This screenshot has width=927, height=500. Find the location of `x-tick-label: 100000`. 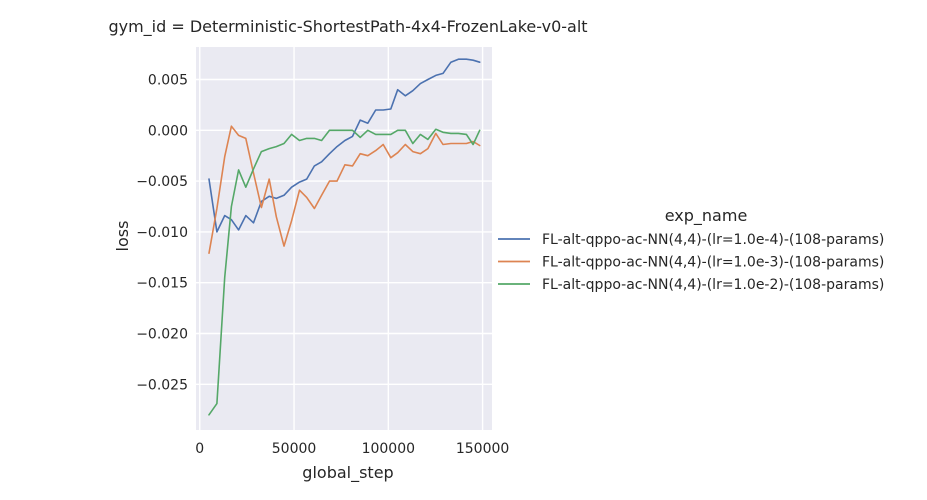

x-tick-label: 100000 is located at coordinates (388, 449).